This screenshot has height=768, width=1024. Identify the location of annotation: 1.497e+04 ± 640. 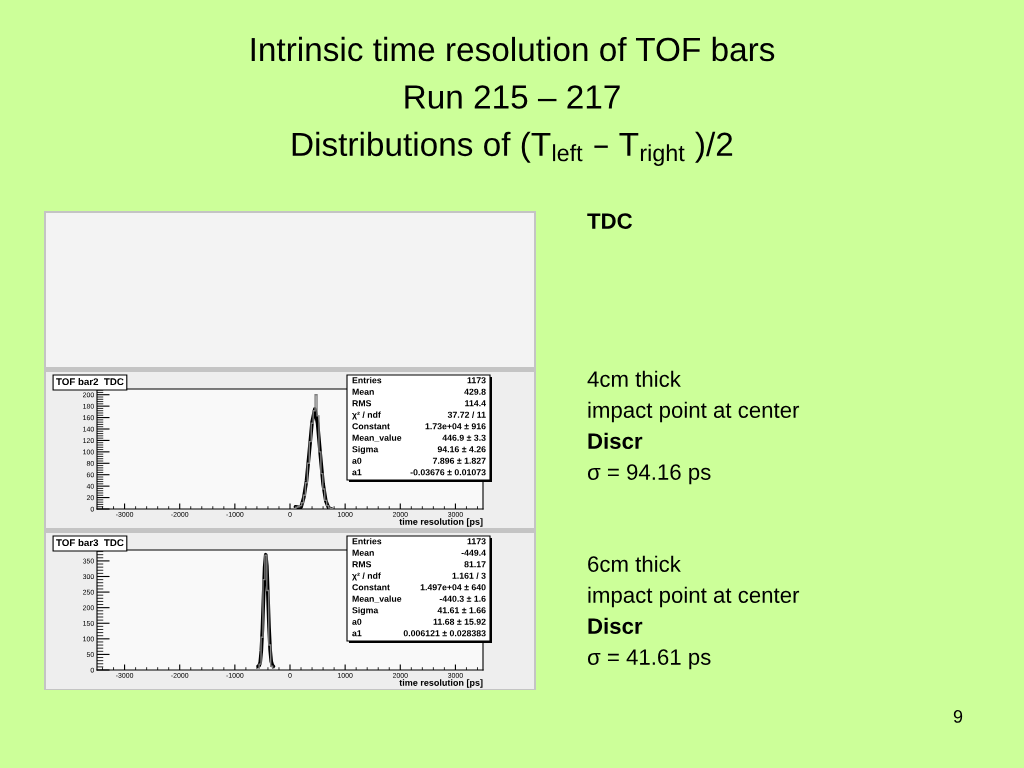
(453, 587).